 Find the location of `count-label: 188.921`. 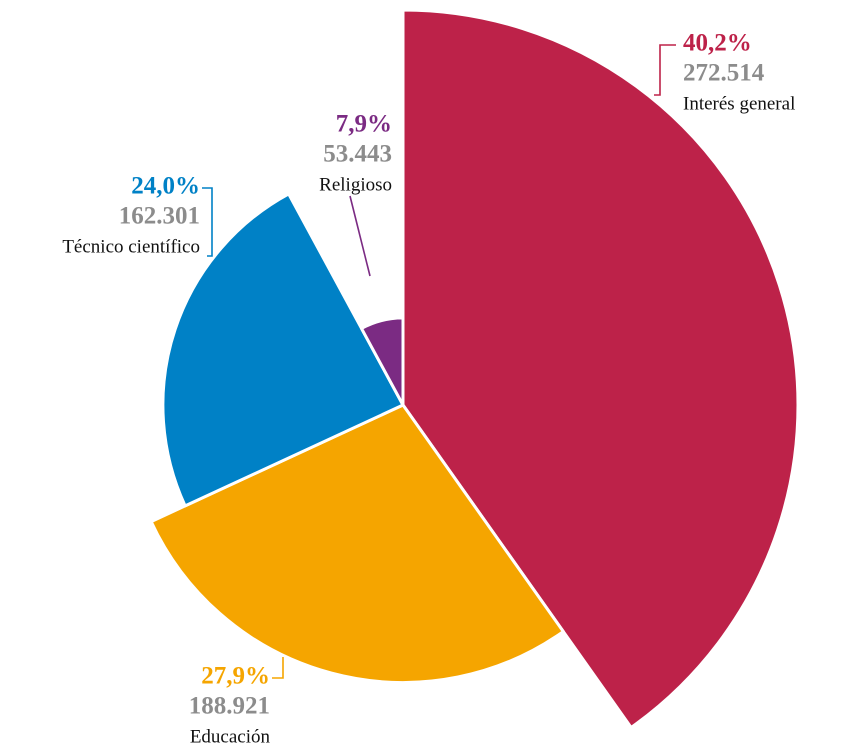

count-label: 188.921 is located at coordinates (229, 706).